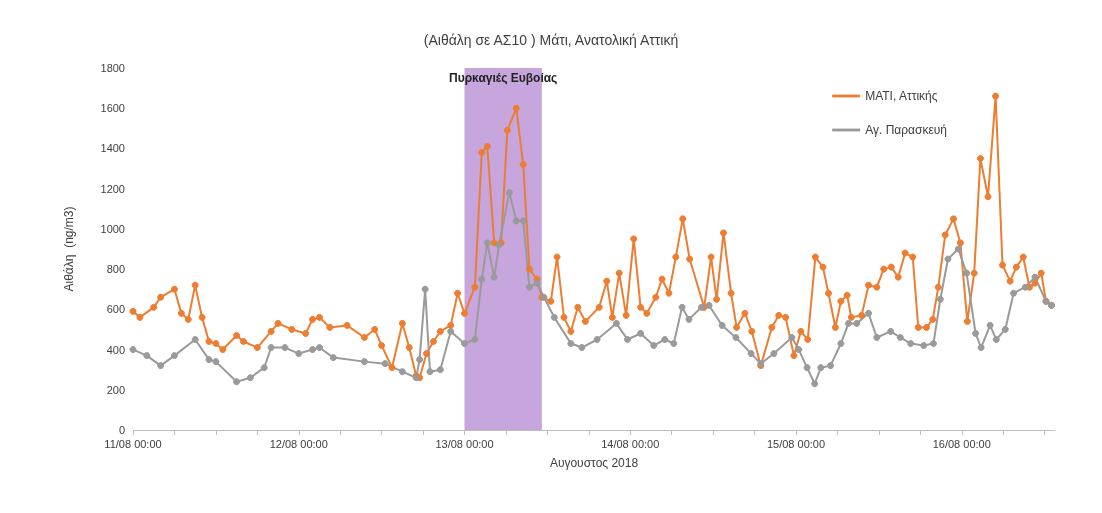 This screenshot has height=513, width=1102. What do you see at coordinates (121, 430) in the screenshot?
I see `y-tick-label: 0` at bounding box center [121, 430].